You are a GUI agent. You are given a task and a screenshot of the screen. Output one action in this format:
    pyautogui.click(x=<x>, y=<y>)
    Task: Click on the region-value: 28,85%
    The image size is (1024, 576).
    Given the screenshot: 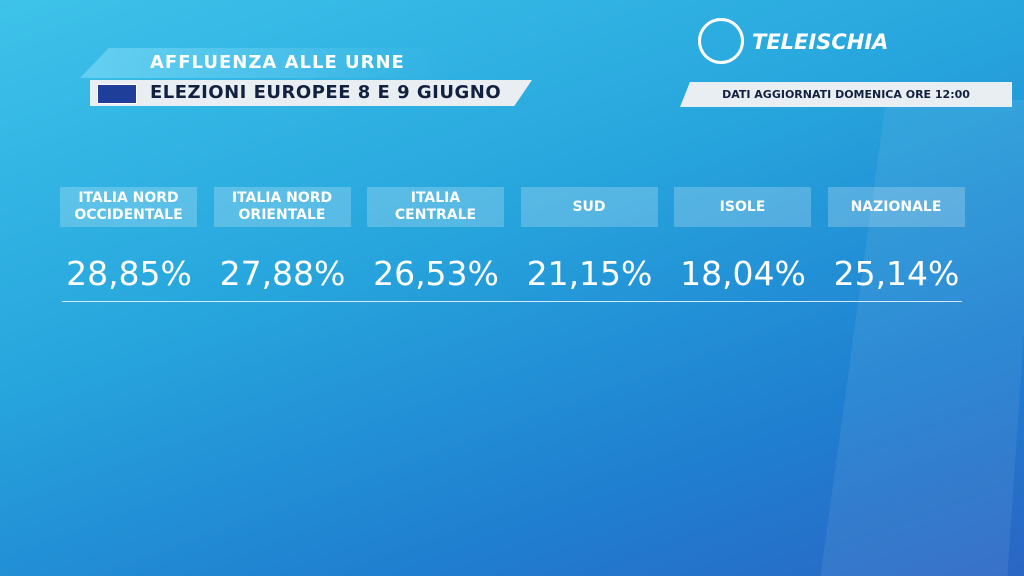 What is the action you would take?
    pyautogui.click(x=129, y=273)
    